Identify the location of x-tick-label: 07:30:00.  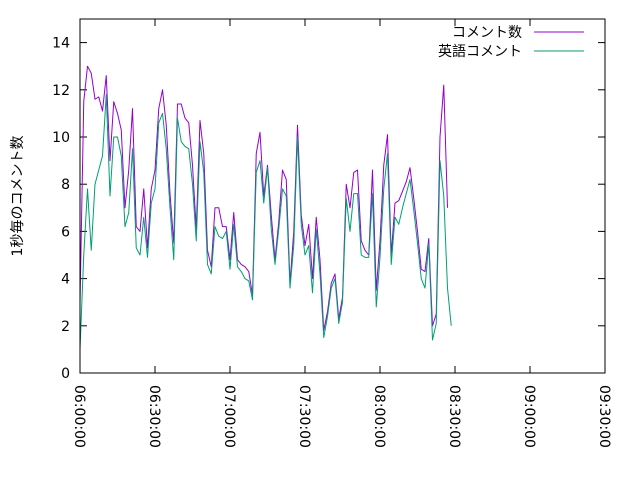
(304, 416).